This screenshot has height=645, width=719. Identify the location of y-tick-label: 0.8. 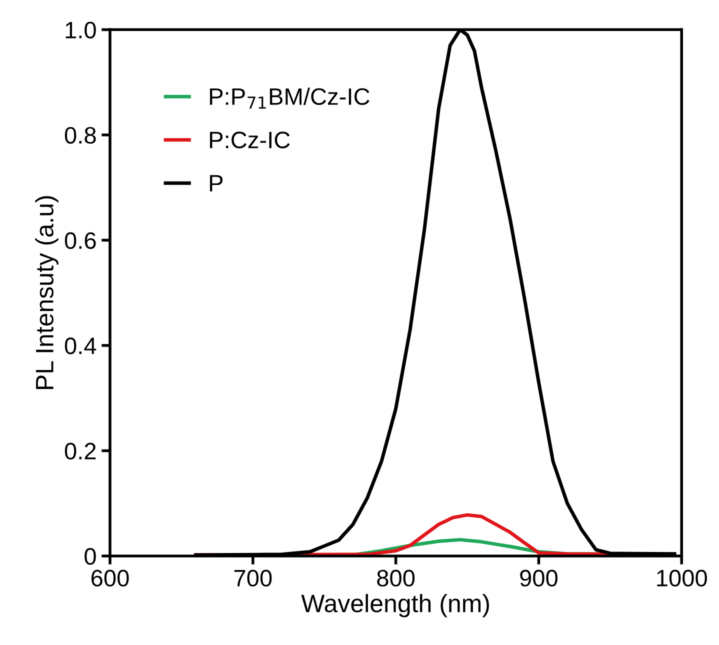
(80, 135).